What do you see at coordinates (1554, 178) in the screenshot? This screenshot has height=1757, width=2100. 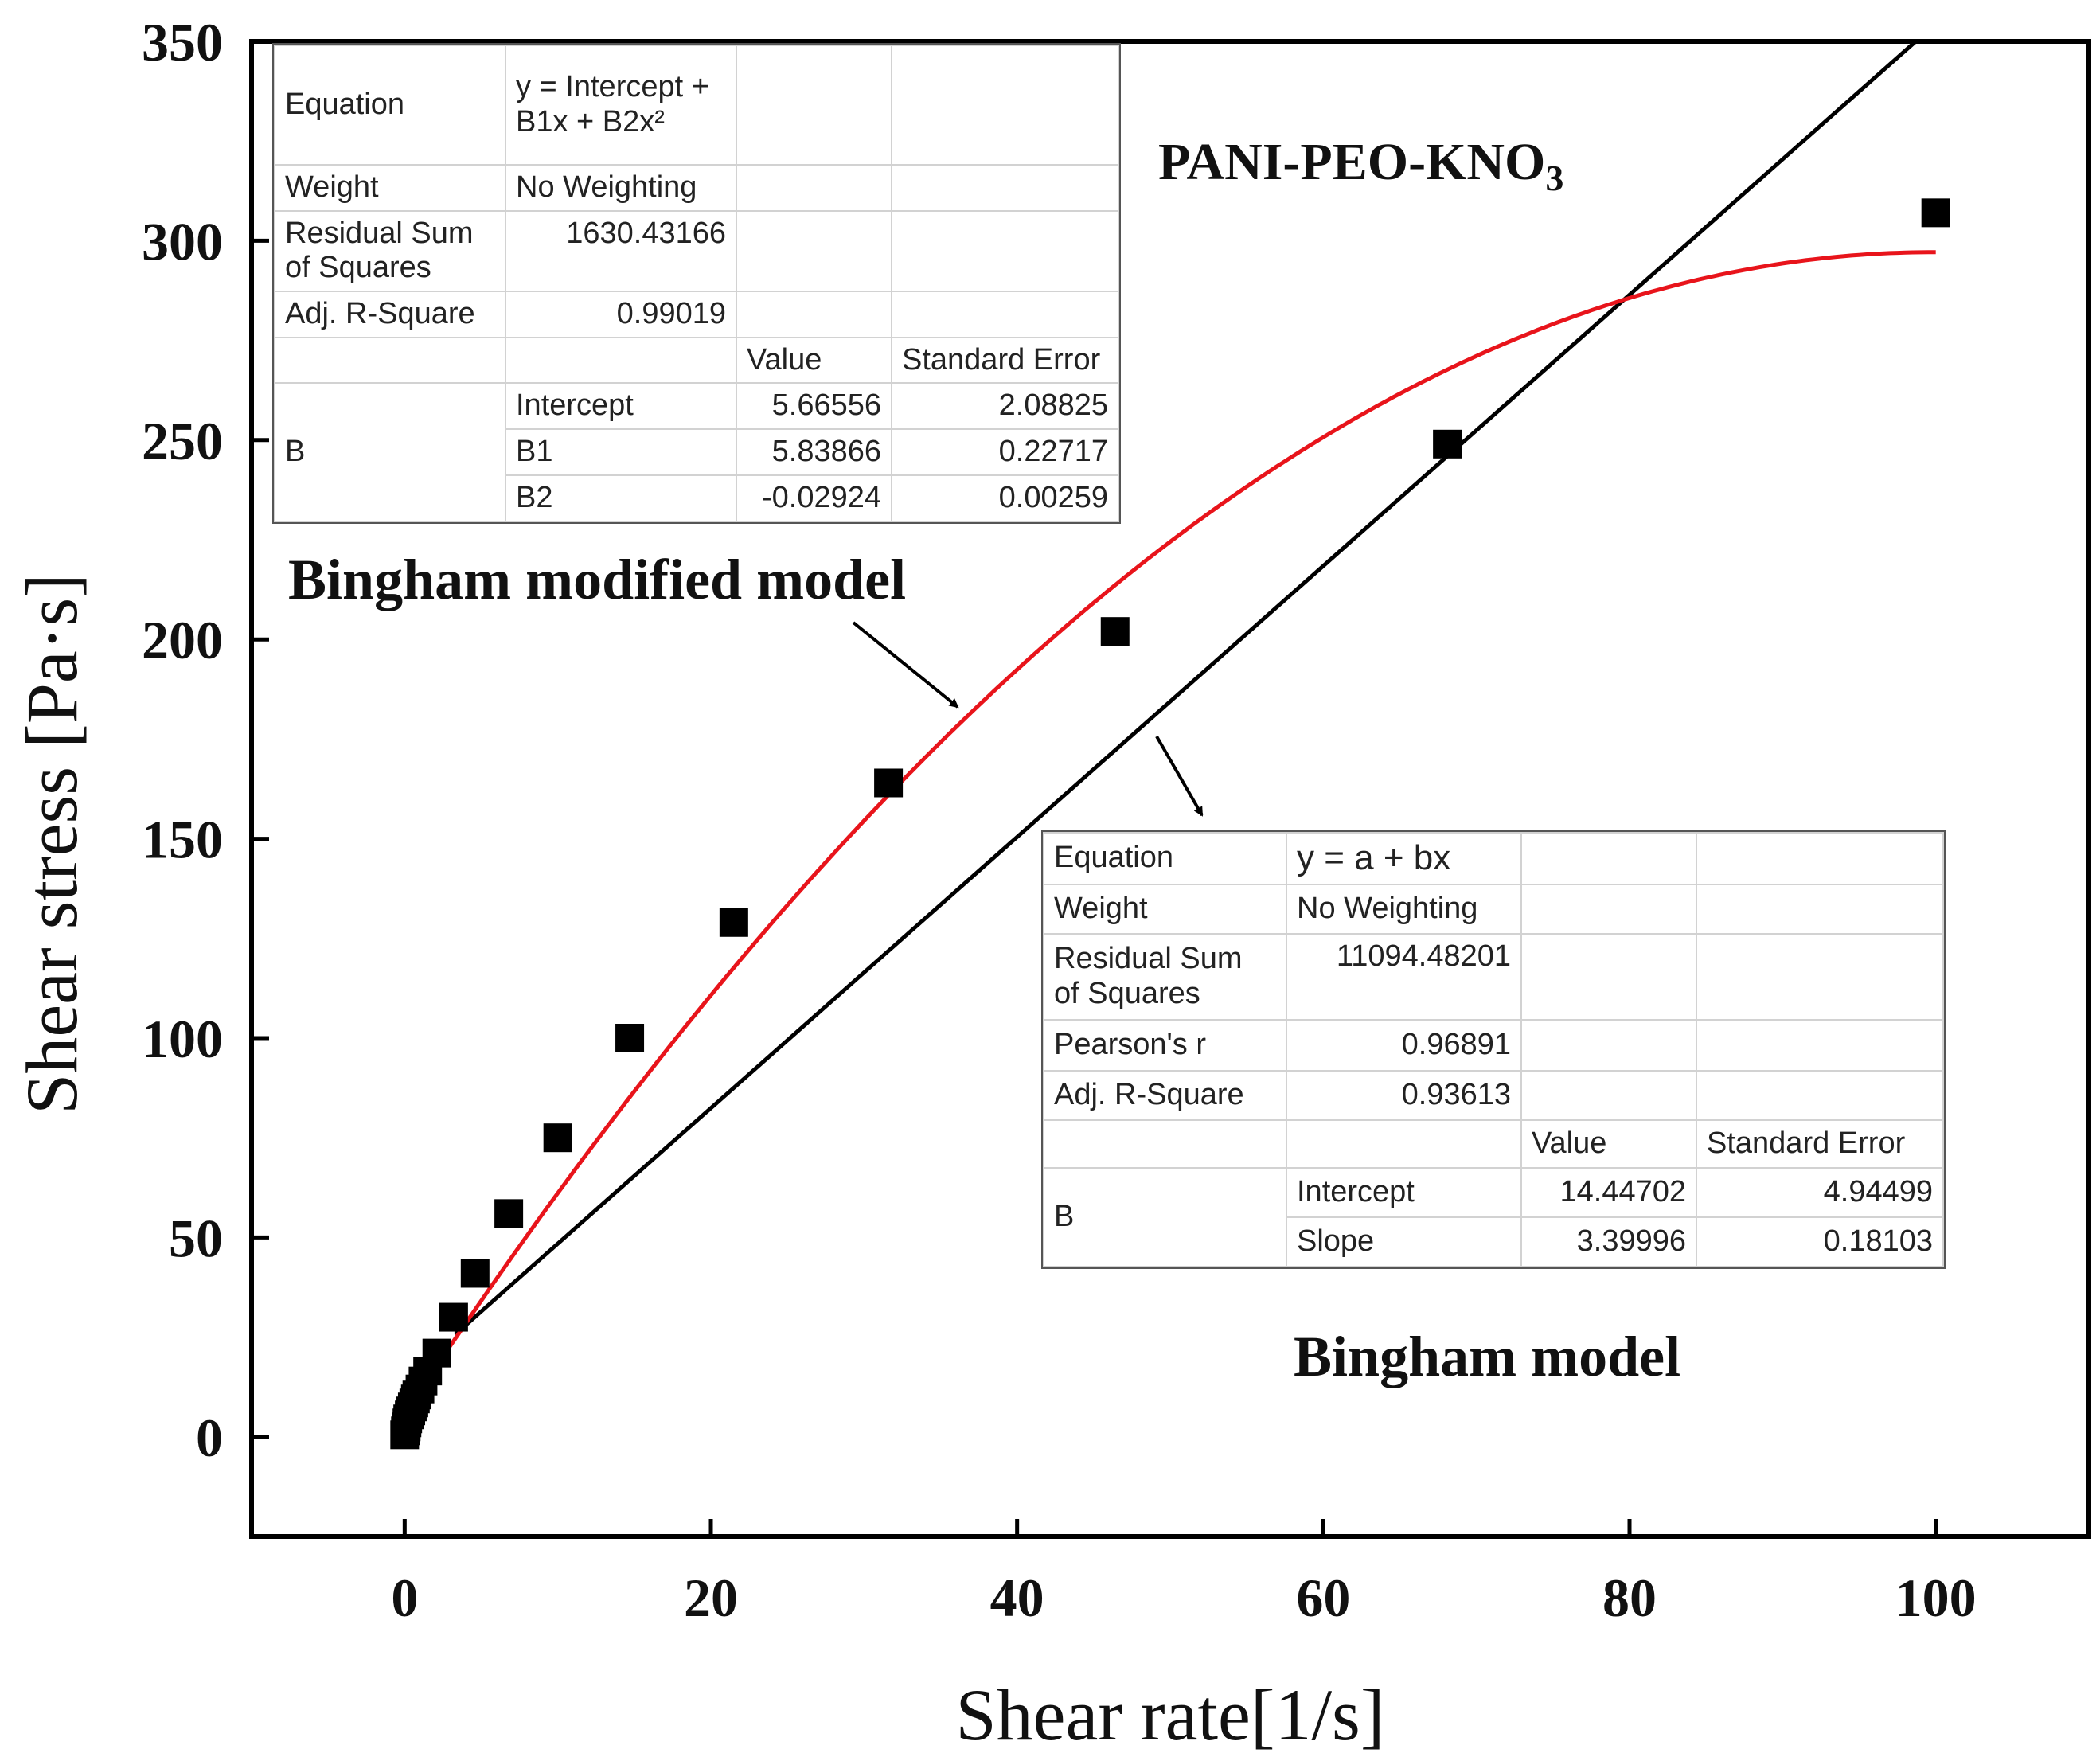 I see `compound-label-subscript: 3` at bounding box center [1554, 178].